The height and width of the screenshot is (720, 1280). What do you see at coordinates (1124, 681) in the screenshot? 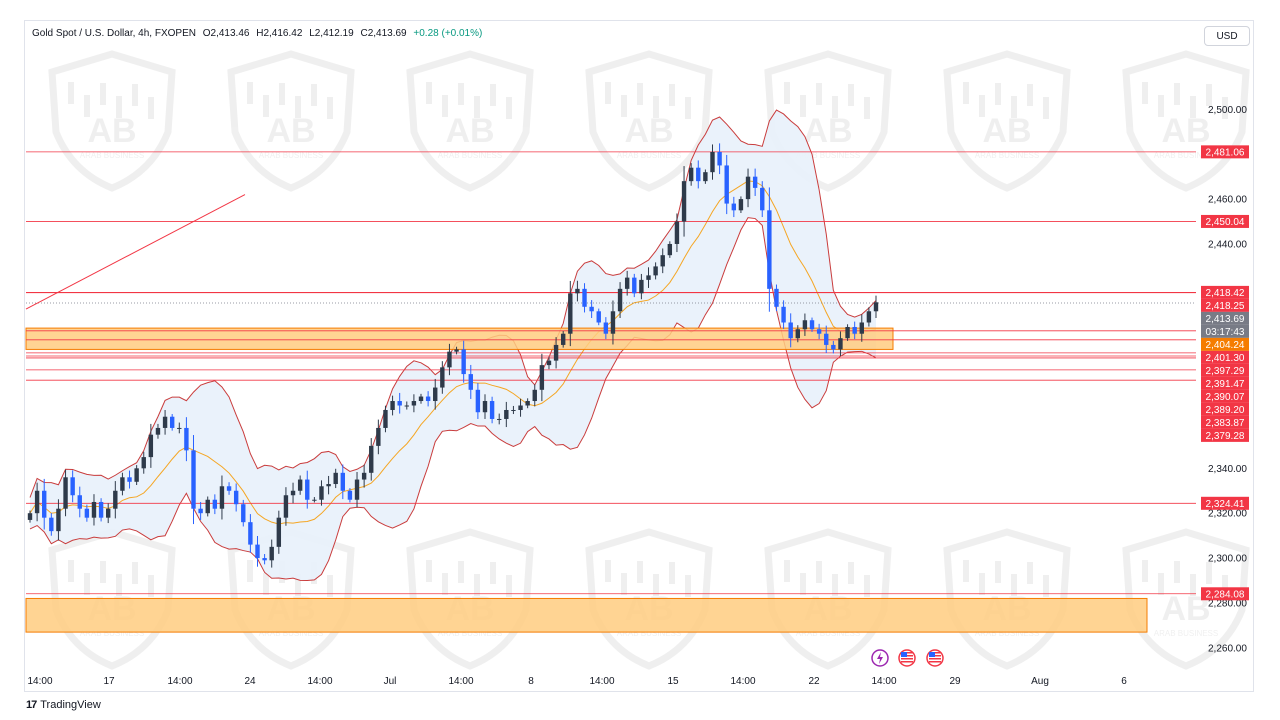
I see `x-tick-label: 6` at bounding box center [1124, 681].